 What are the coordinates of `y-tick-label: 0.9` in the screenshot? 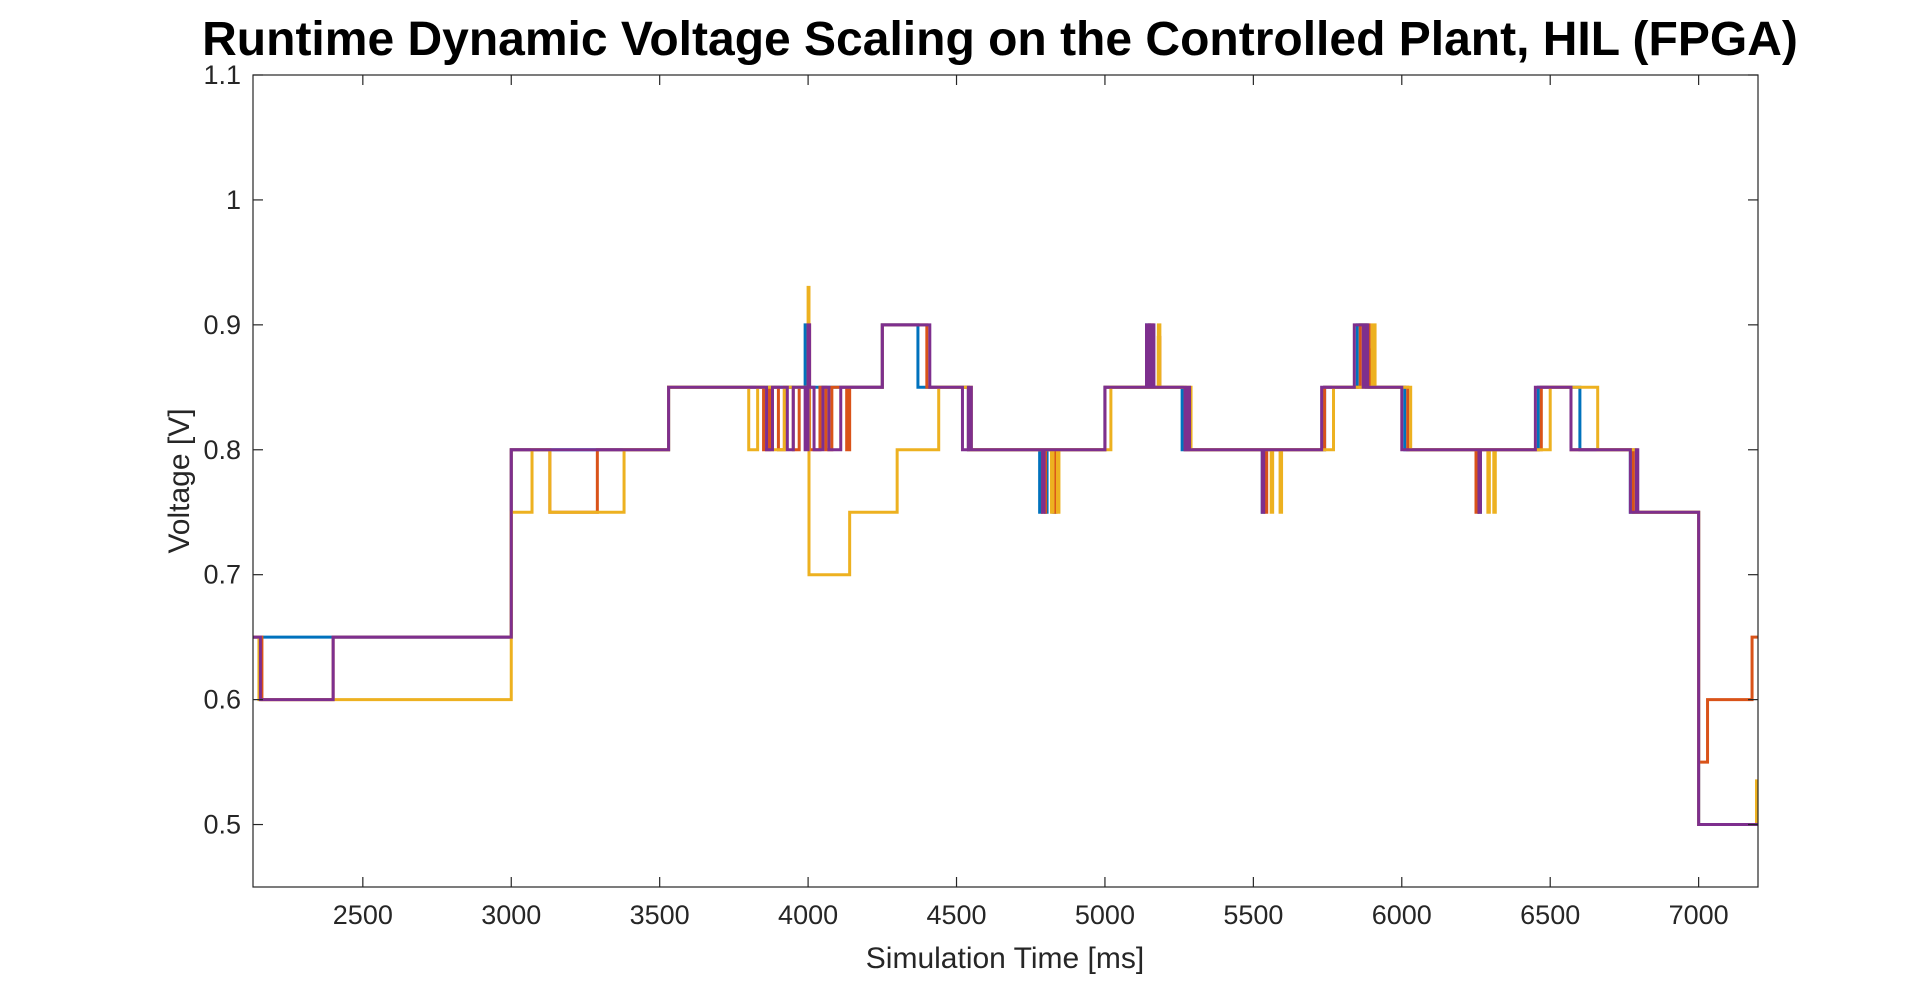 It's located at (222, 325).